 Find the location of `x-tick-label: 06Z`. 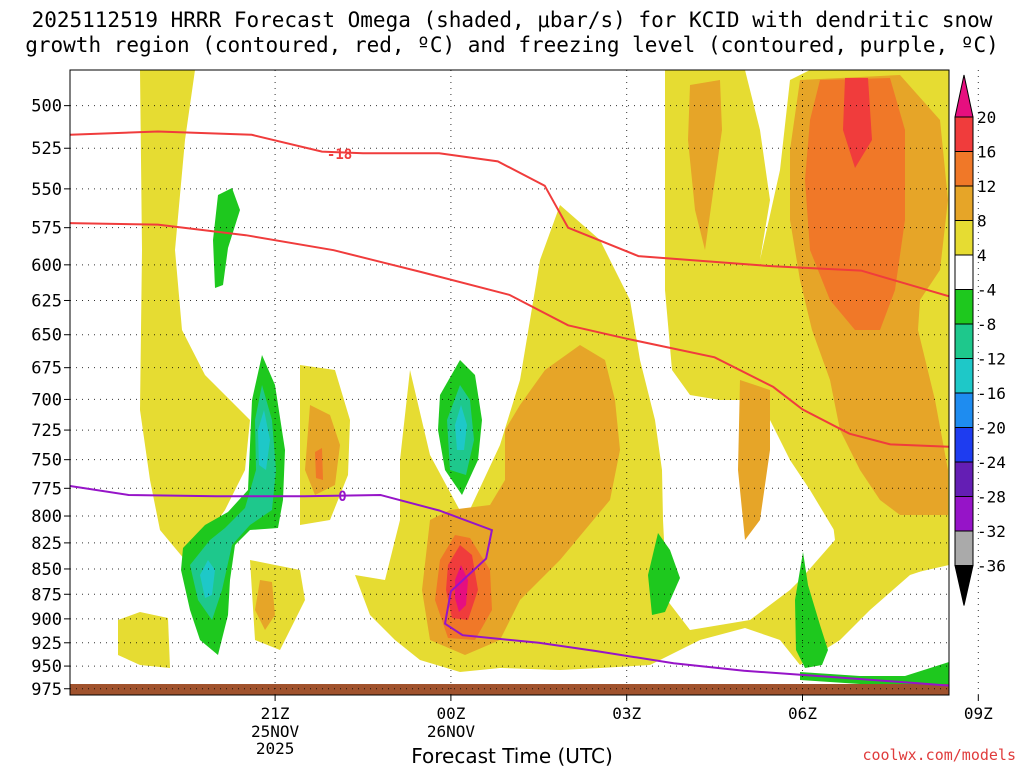

x-tick-label: 06Z is located at coordinates (802, 713).